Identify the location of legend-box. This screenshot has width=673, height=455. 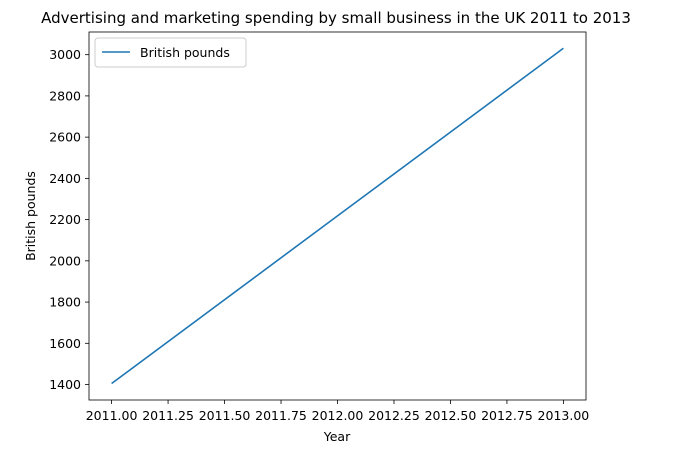
(170, 52).